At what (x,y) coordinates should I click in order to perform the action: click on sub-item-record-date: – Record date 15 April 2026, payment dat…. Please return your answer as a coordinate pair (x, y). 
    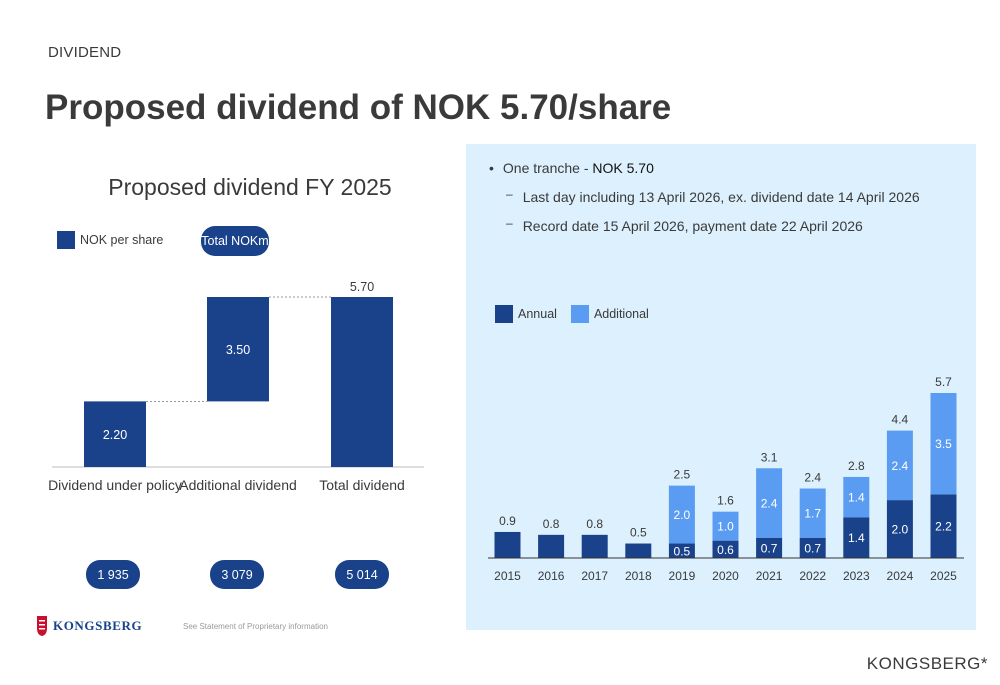
    Looking at the image, I should click on (713, 226).